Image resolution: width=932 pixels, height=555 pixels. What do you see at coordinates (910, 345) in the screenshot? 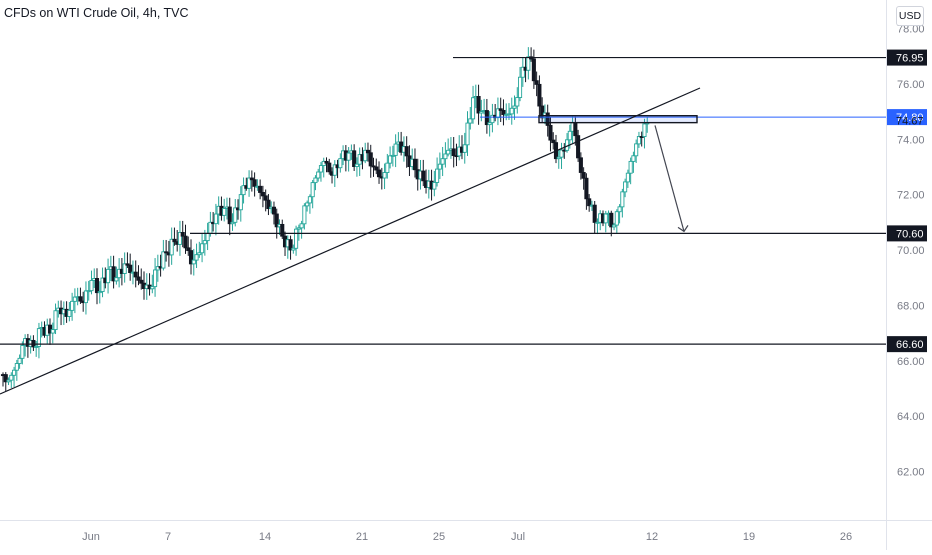
I see `price-tag-label: 66.60` at bounding box center [910, 345].